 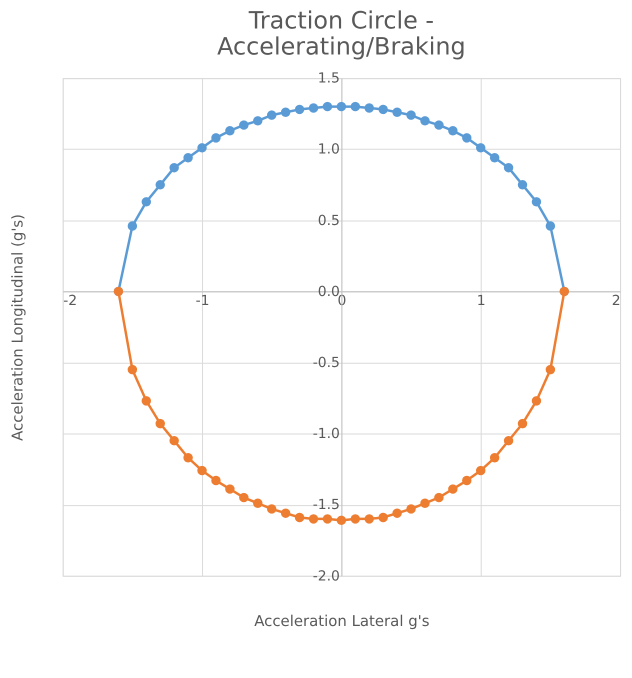 What do you see at coordinates (481, 300) in the screenshot?
I see `x-tick-label: 1` at bounding box center [481, 300].